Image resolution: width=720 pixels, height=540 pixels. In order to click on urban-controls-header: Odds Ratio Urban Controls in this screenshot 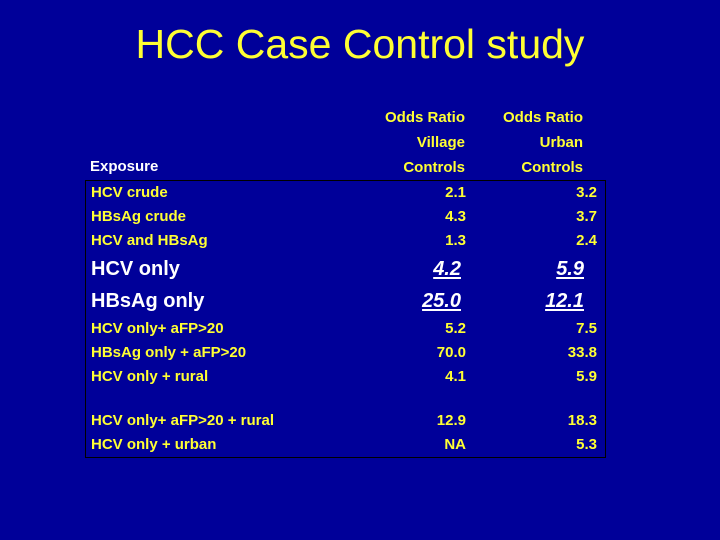, I will do `click(539, 142)`.